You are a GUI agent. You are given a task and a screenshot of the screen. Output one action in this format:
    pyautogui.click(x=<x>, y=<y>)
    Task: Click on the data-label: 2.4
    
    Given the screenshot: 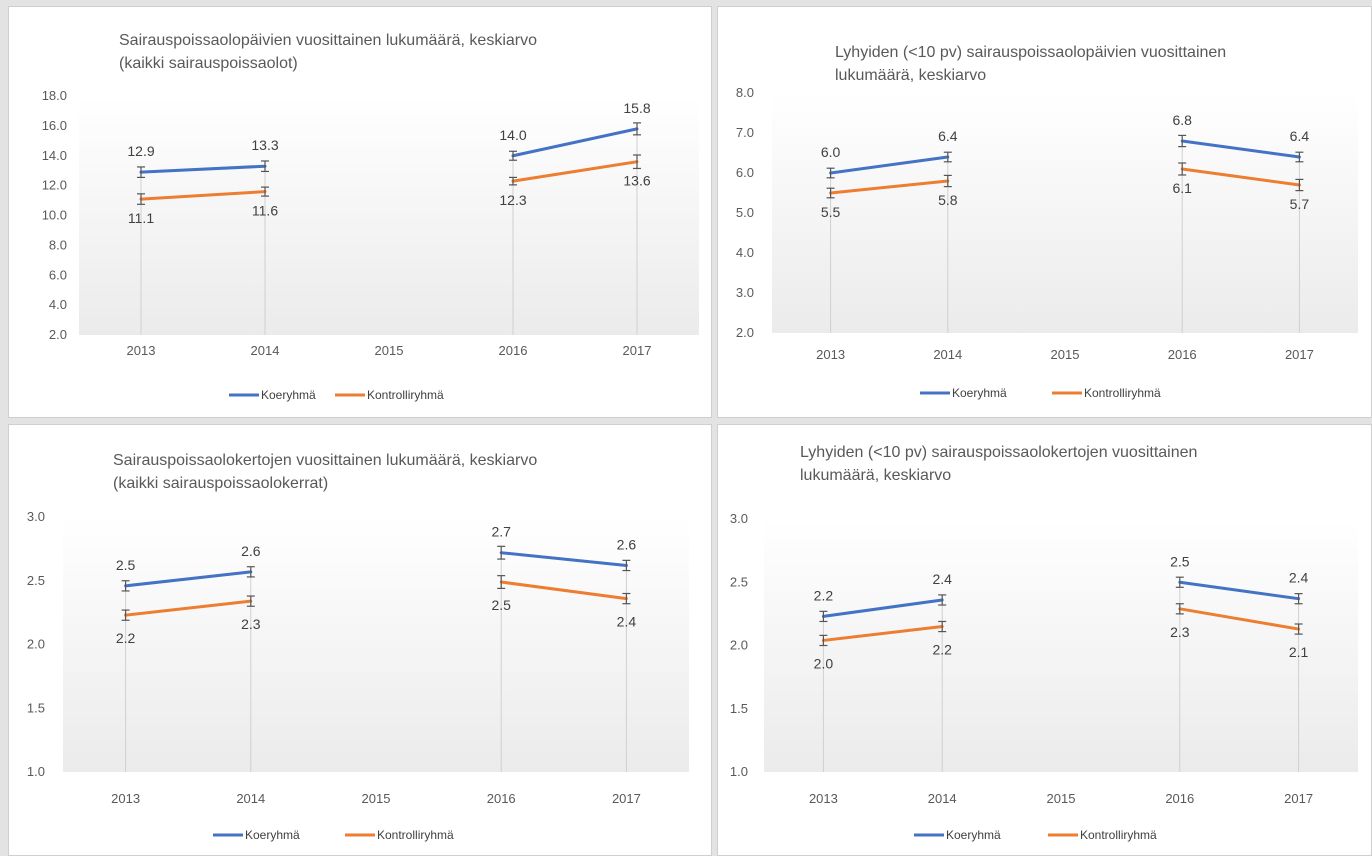 What is the action you would take?
    pyautogui.click(x=942, y=579)
    